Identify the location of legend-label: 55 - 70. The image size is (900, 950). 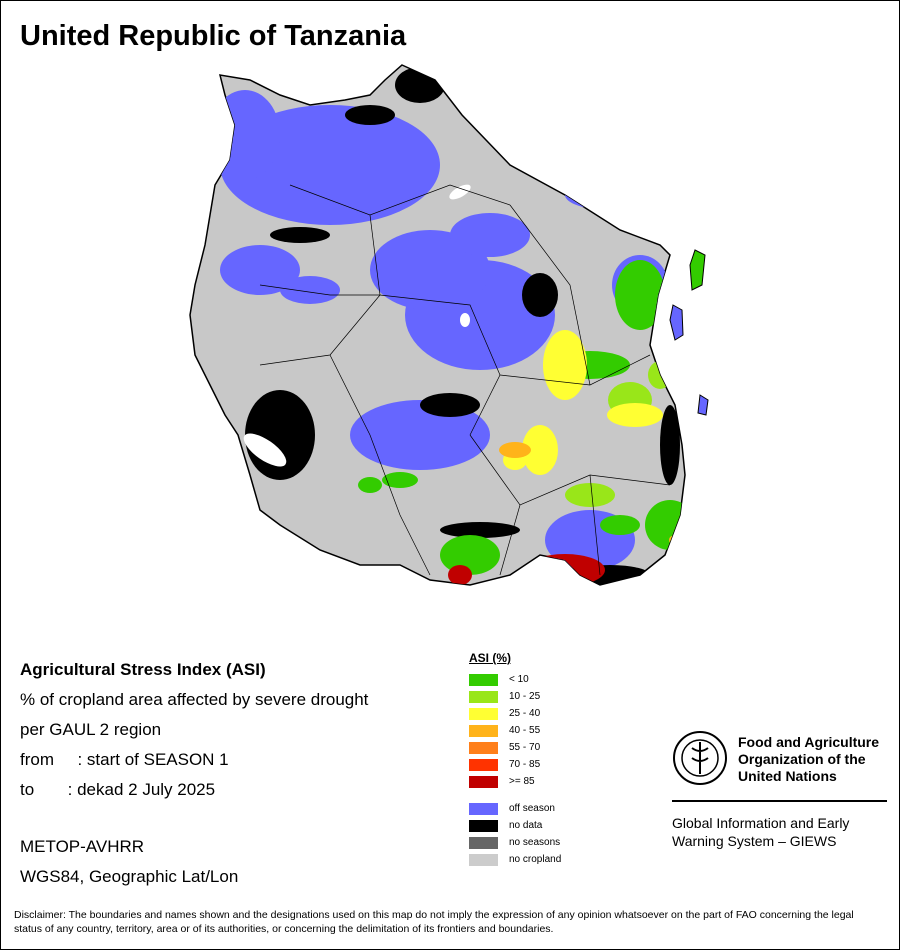
(525, 747).